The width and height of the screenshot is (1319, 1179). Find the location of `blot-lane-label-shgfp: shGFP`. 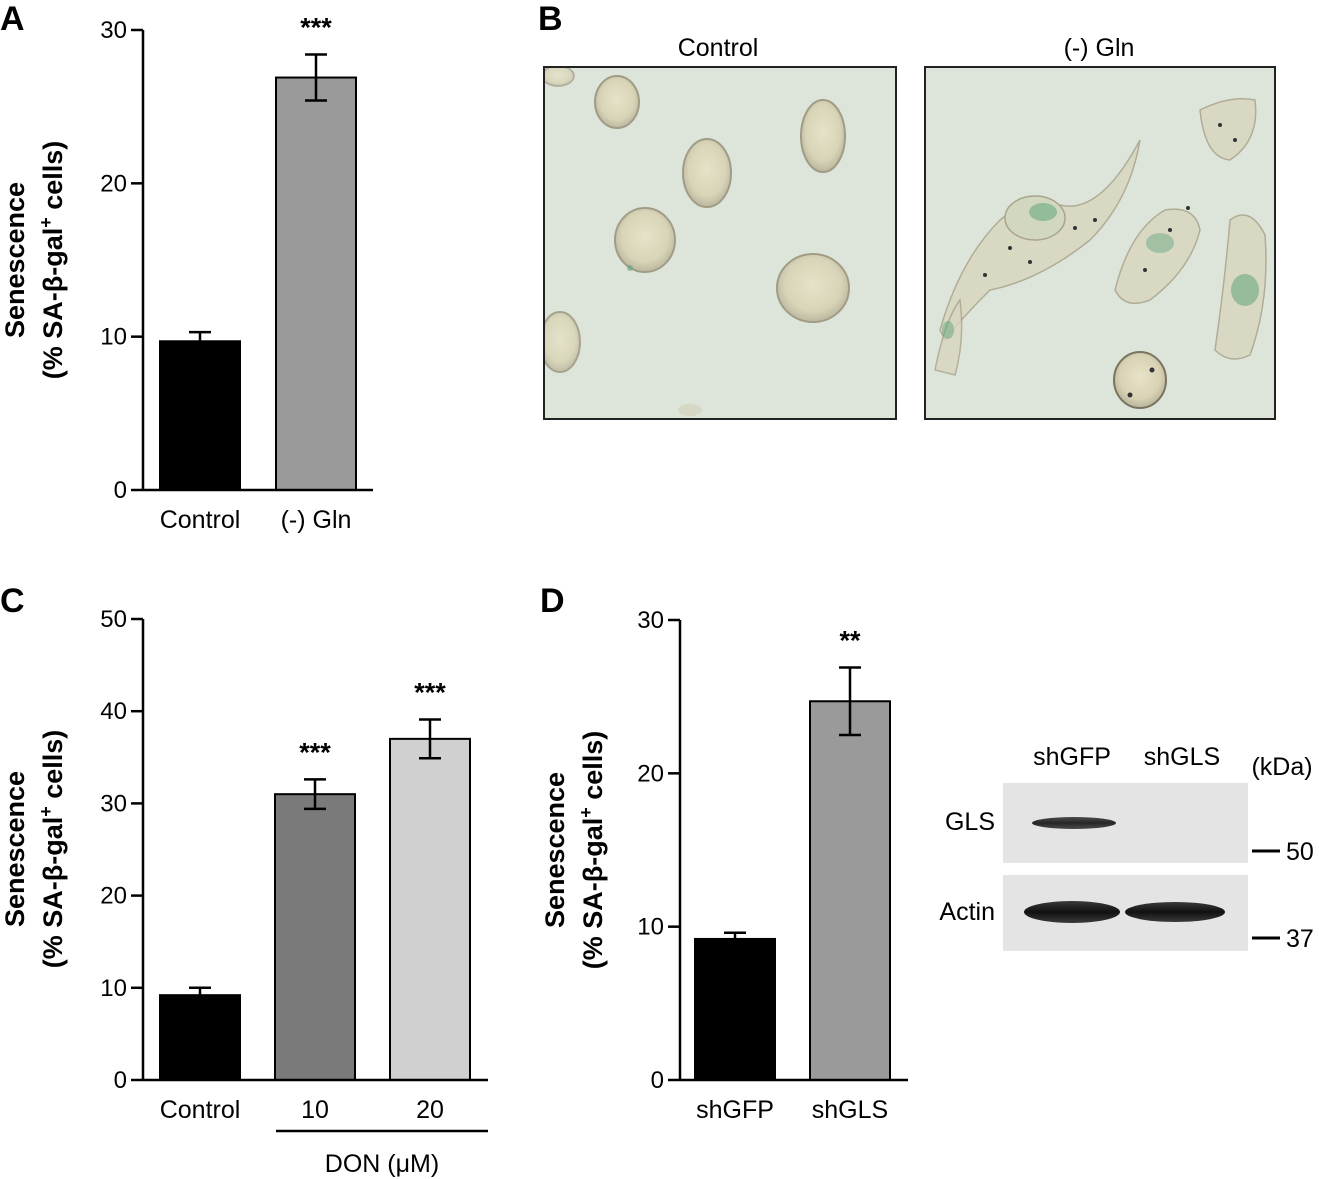

blot-lane-label-shgfp: shGFP is located at coordinates (1072, 757).